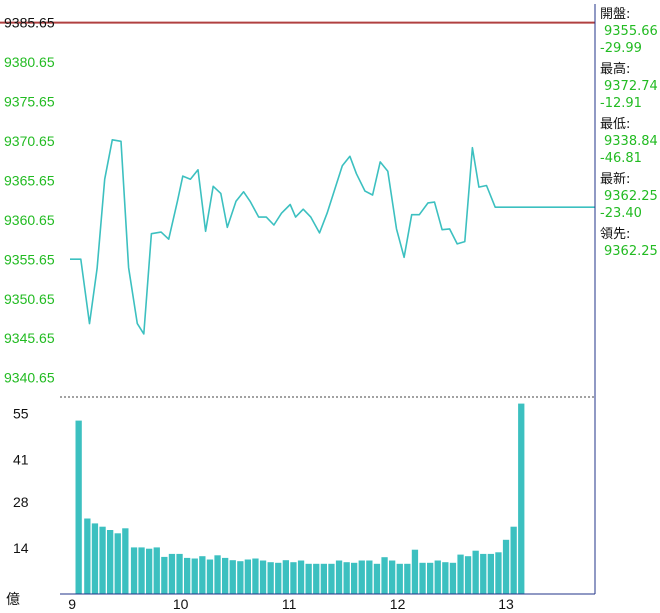 This screenshot has height=613, width=660. I want to click on quote-block: 開盤: 9355.66 -29.99, so click(629, 31).